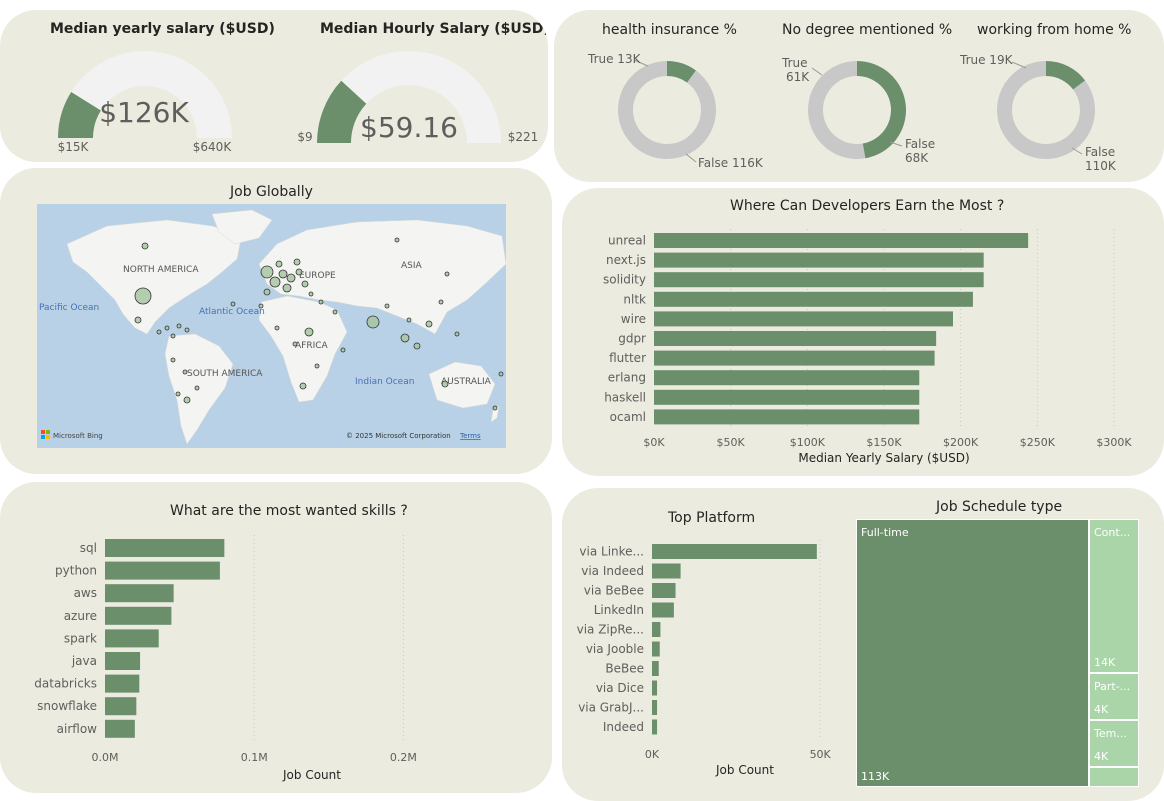 The width and height of the screenshot is (1164, 801). Describe the element at coordinates (409, 97) in the screenshot. I see `hourly-gauge-track` at that location.